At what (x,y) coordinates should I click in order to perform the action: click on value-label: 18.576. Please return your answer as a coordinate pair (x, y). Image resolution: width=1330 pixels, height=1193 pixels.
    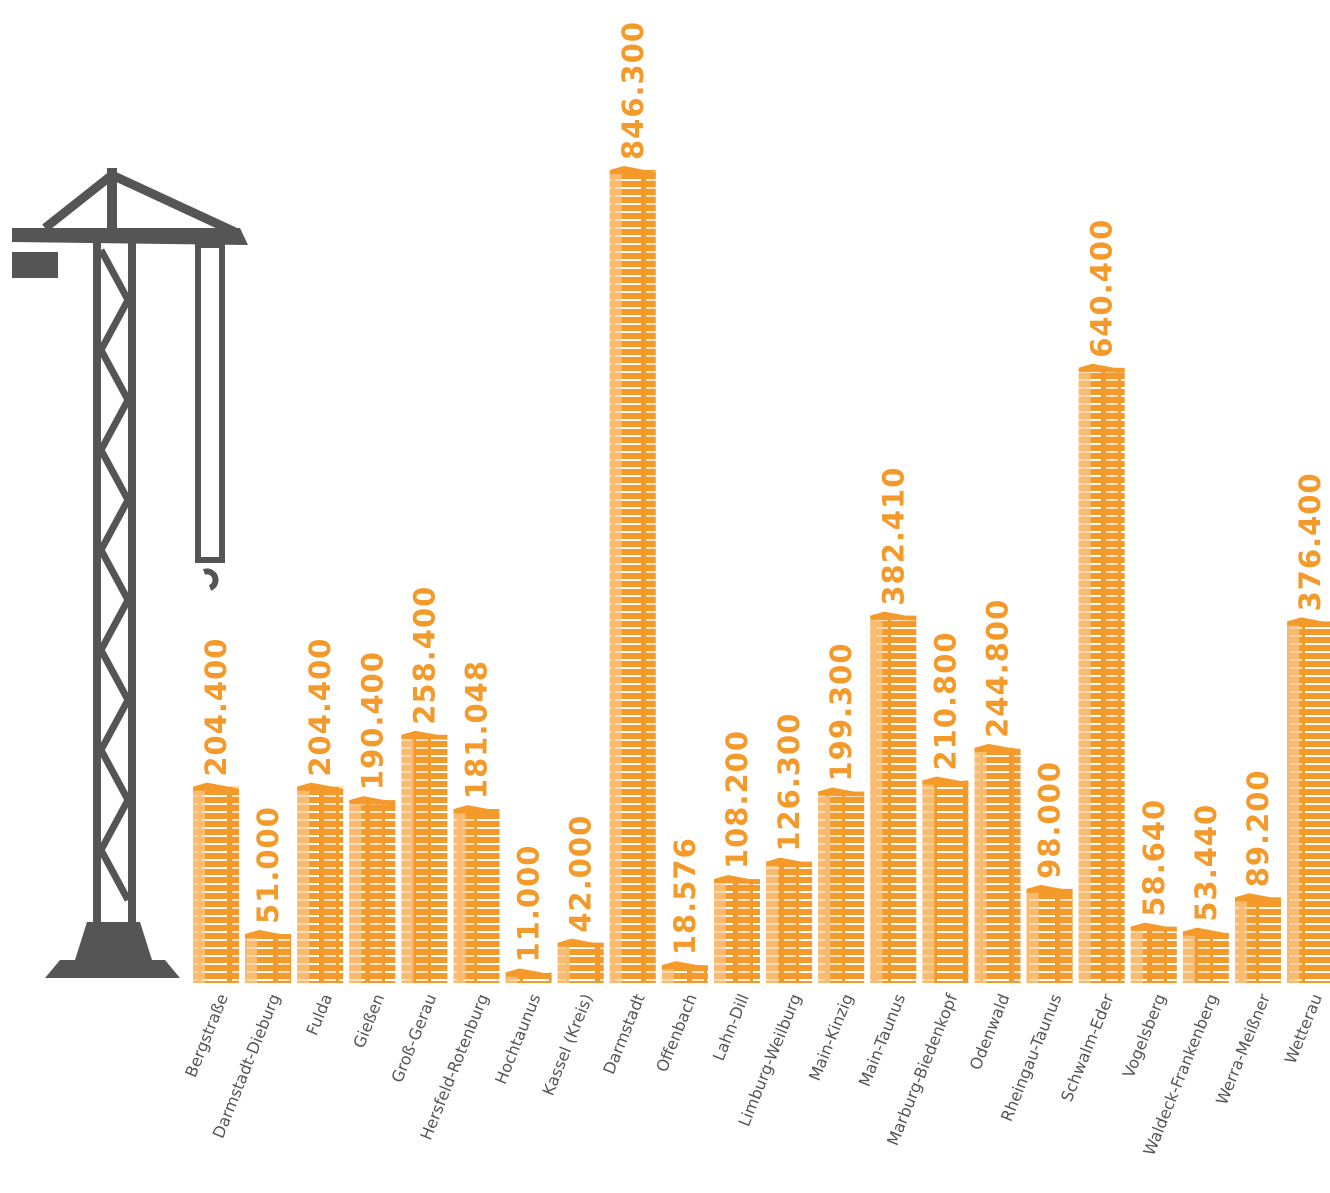
    Looking at the image, I should click on (685, 896).